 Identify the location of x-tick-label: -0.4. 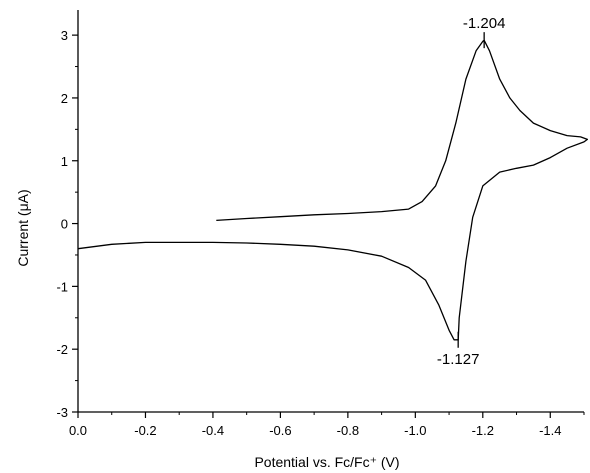
(213, 430).